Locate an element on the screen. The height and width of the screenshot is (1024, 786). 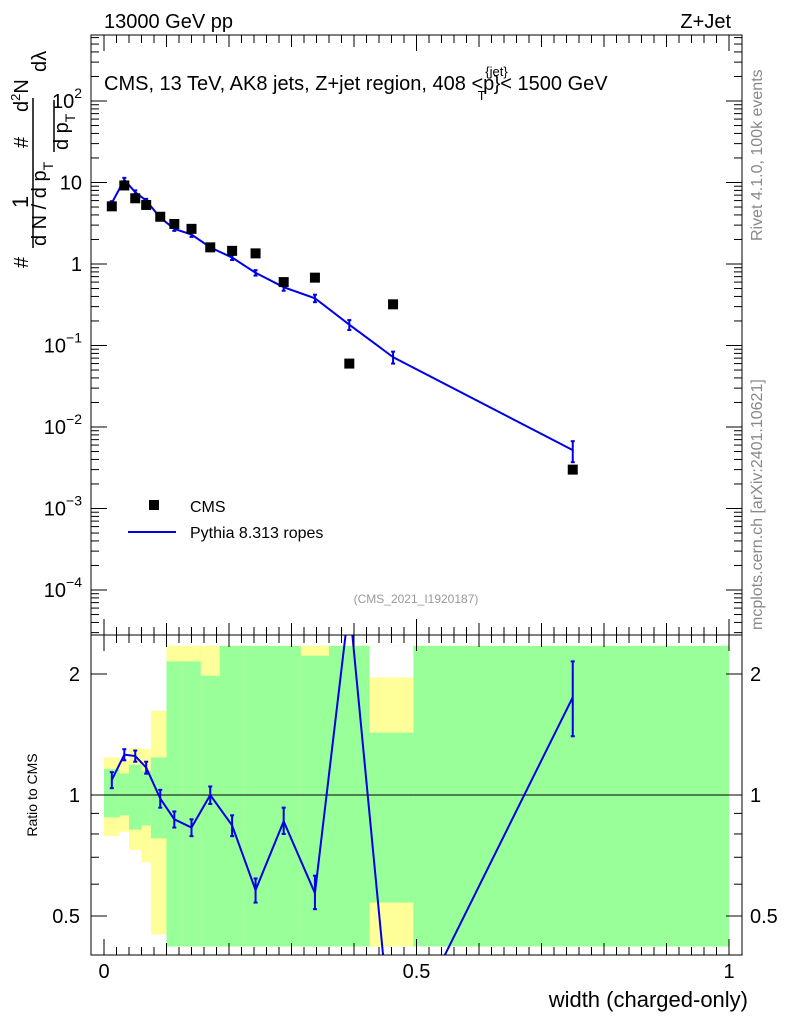
upper-y-tick-label: 10 is located at coordinates (71, 184).